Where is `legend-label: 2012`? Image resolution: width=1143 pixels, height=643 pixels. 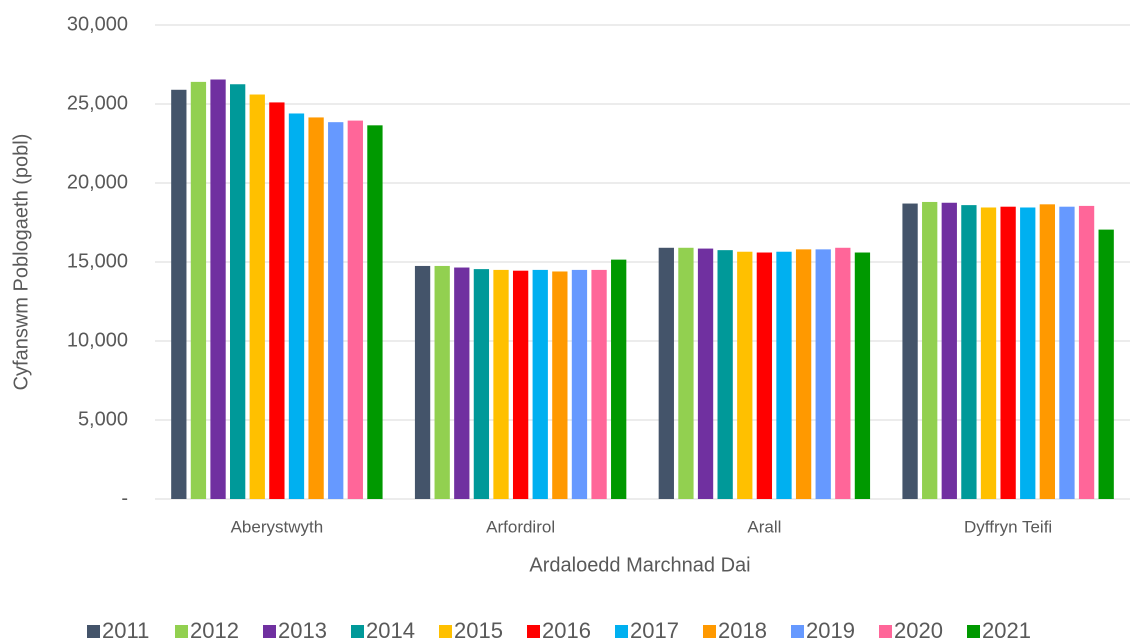 legend-label: 2012 is located at coordinates (214, 630).